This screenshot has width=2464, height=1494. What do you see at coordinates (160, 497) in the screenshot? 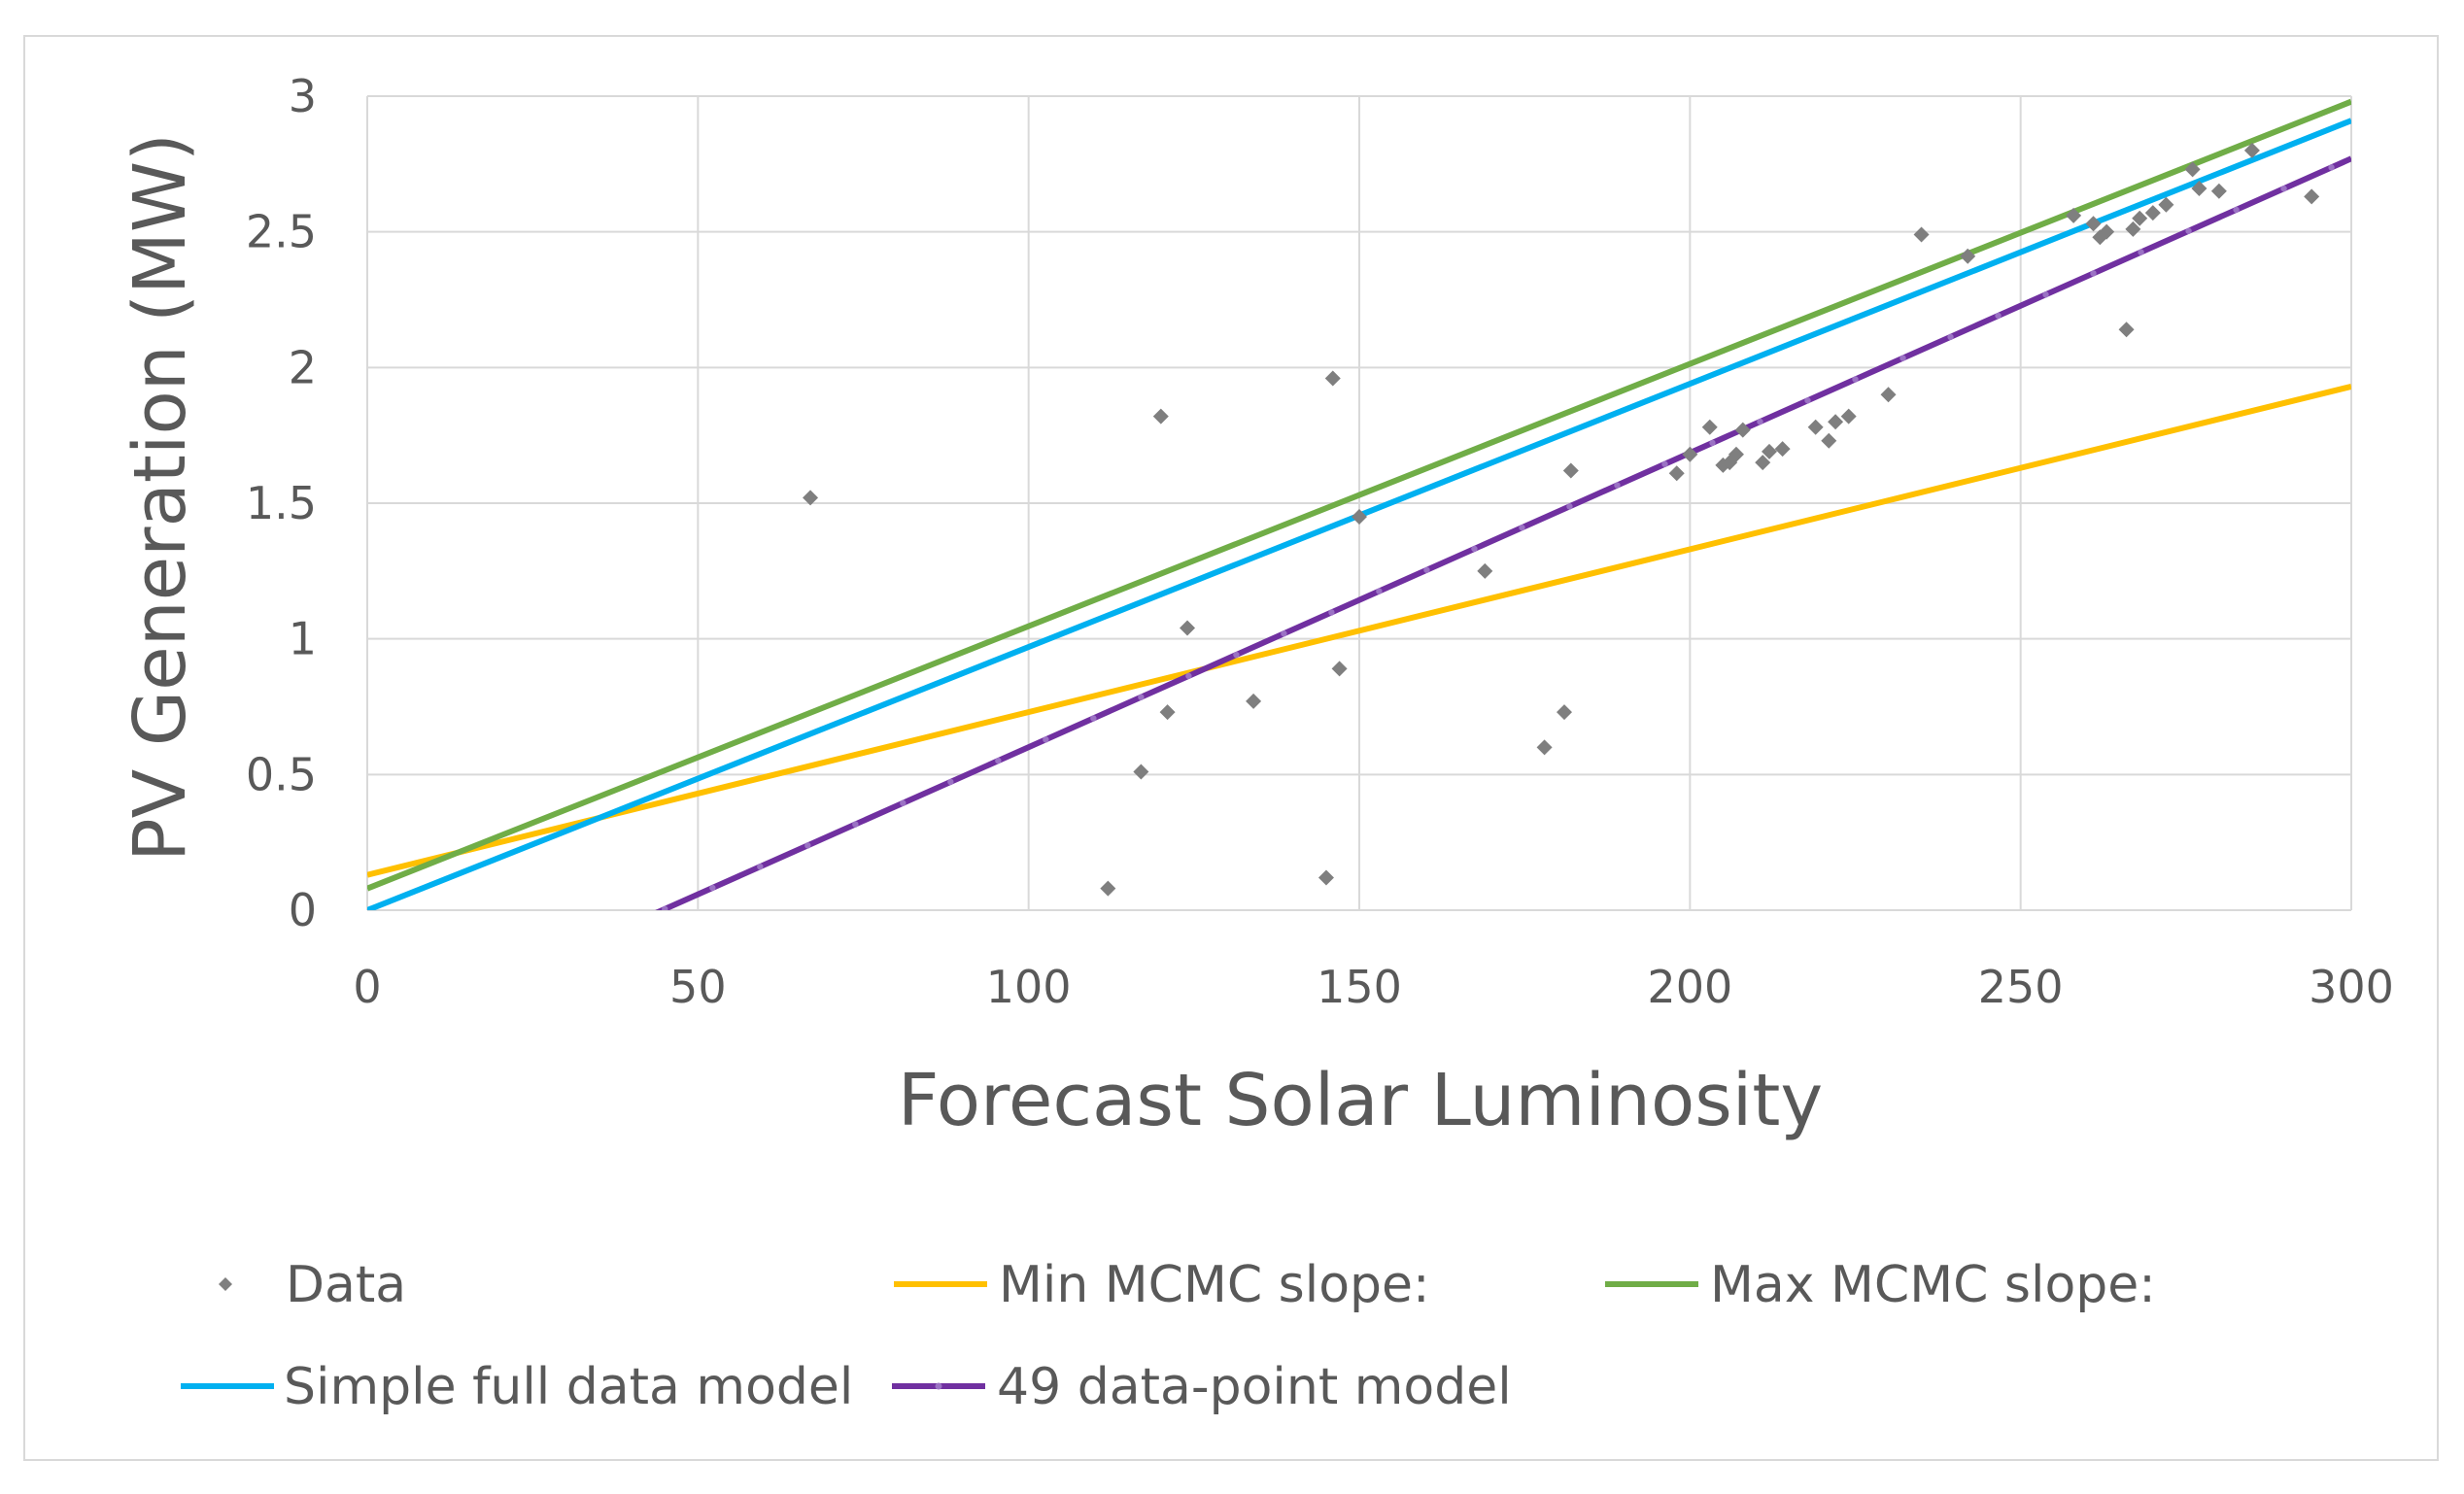
I see `y-axis-title: PV Generation (MW)` at bounding box center [160, 497].